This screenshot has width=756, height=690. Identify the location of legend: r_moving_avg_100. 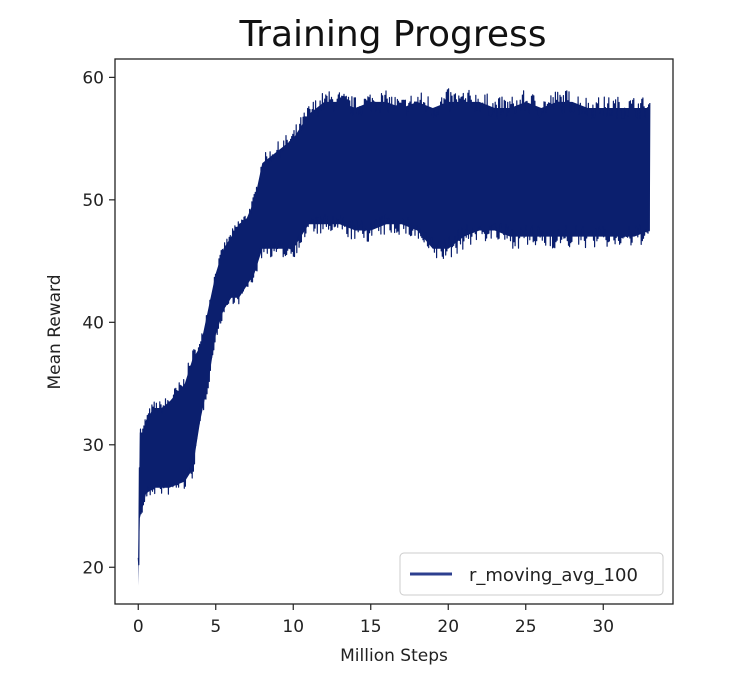
(531, 574).